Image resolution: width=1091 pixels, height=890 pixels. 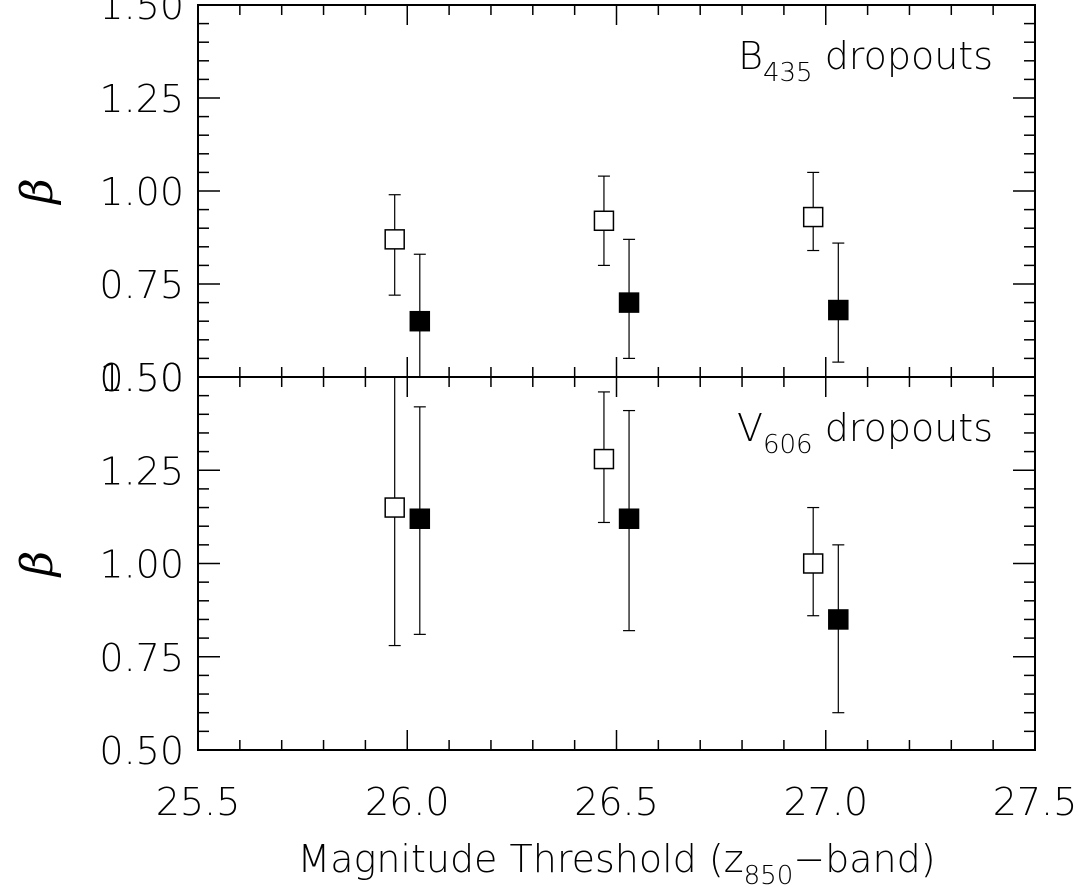 I want to click on x-axis-label: Magnitude Threshold (z850−band), so click(x=616, y=863).